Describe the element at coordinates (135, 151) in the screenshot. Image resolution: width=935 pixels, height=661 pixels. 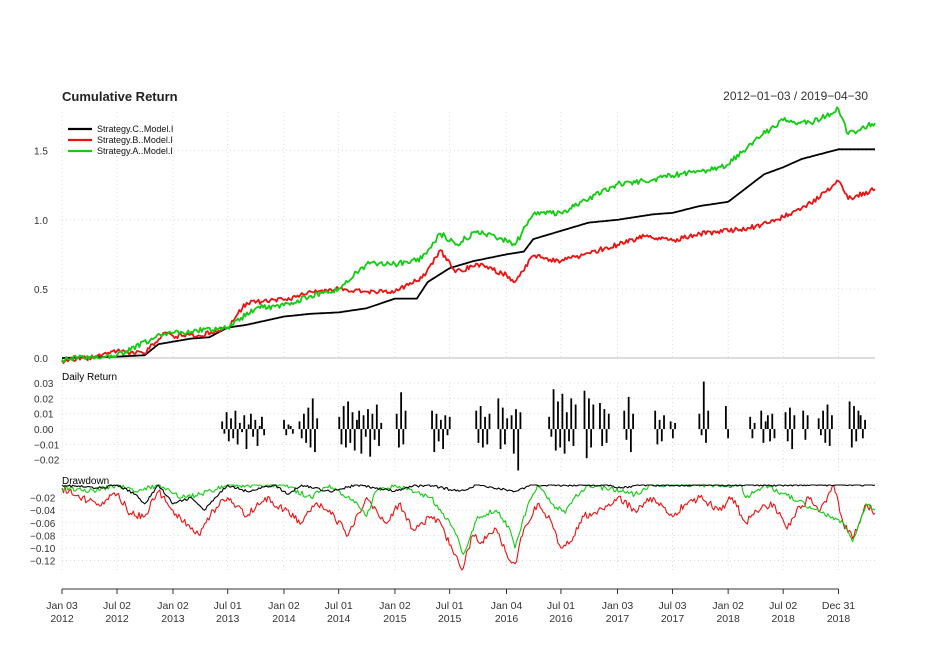
I see `legend-label: Strategy.A..Model.I` at that location.